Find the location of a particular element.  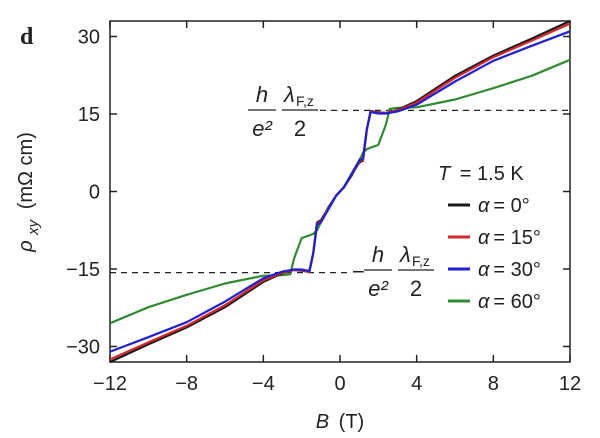

annotation-upper-den-a: e² is located at coordinates (262, 128).